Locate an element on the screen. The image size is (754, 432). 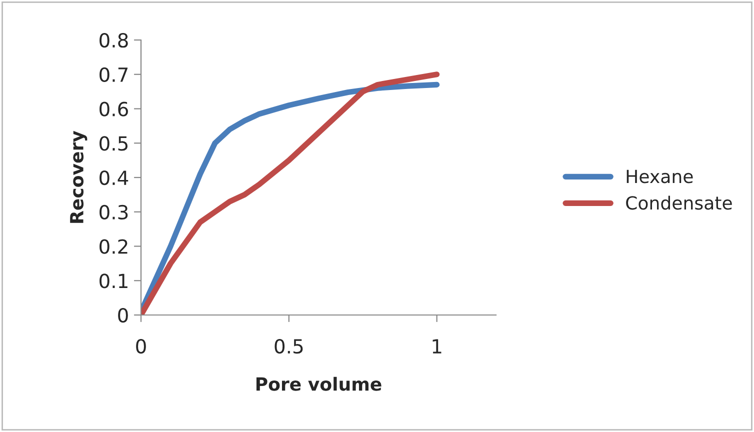
y-axis-title: Recovery is located at coordinates (79, 176).